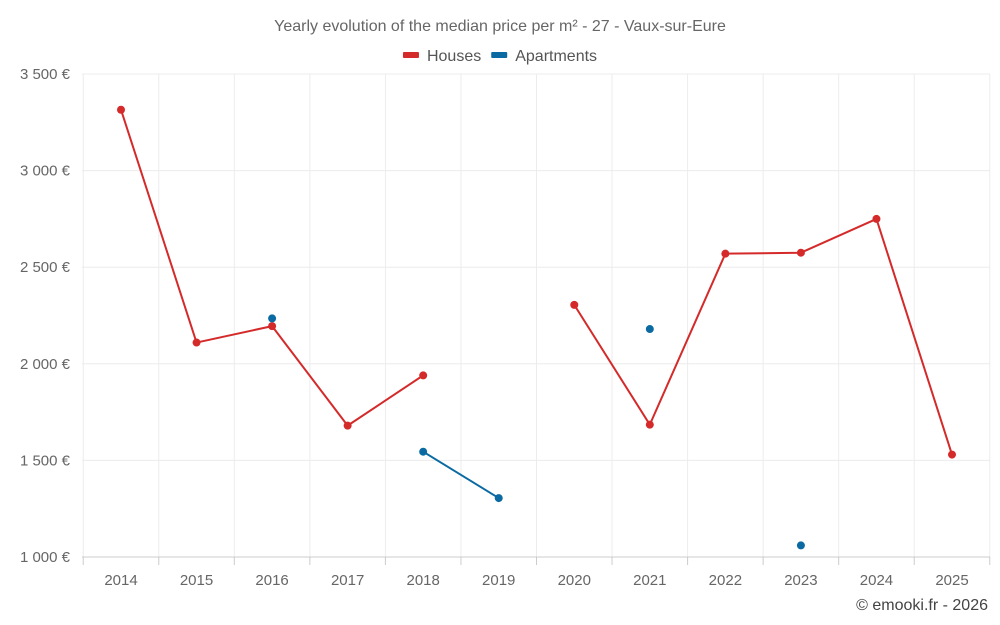 The width and height of the screenshot is (1000, 625). I want to click on x-tick-label: 2016, so click(271, 580).